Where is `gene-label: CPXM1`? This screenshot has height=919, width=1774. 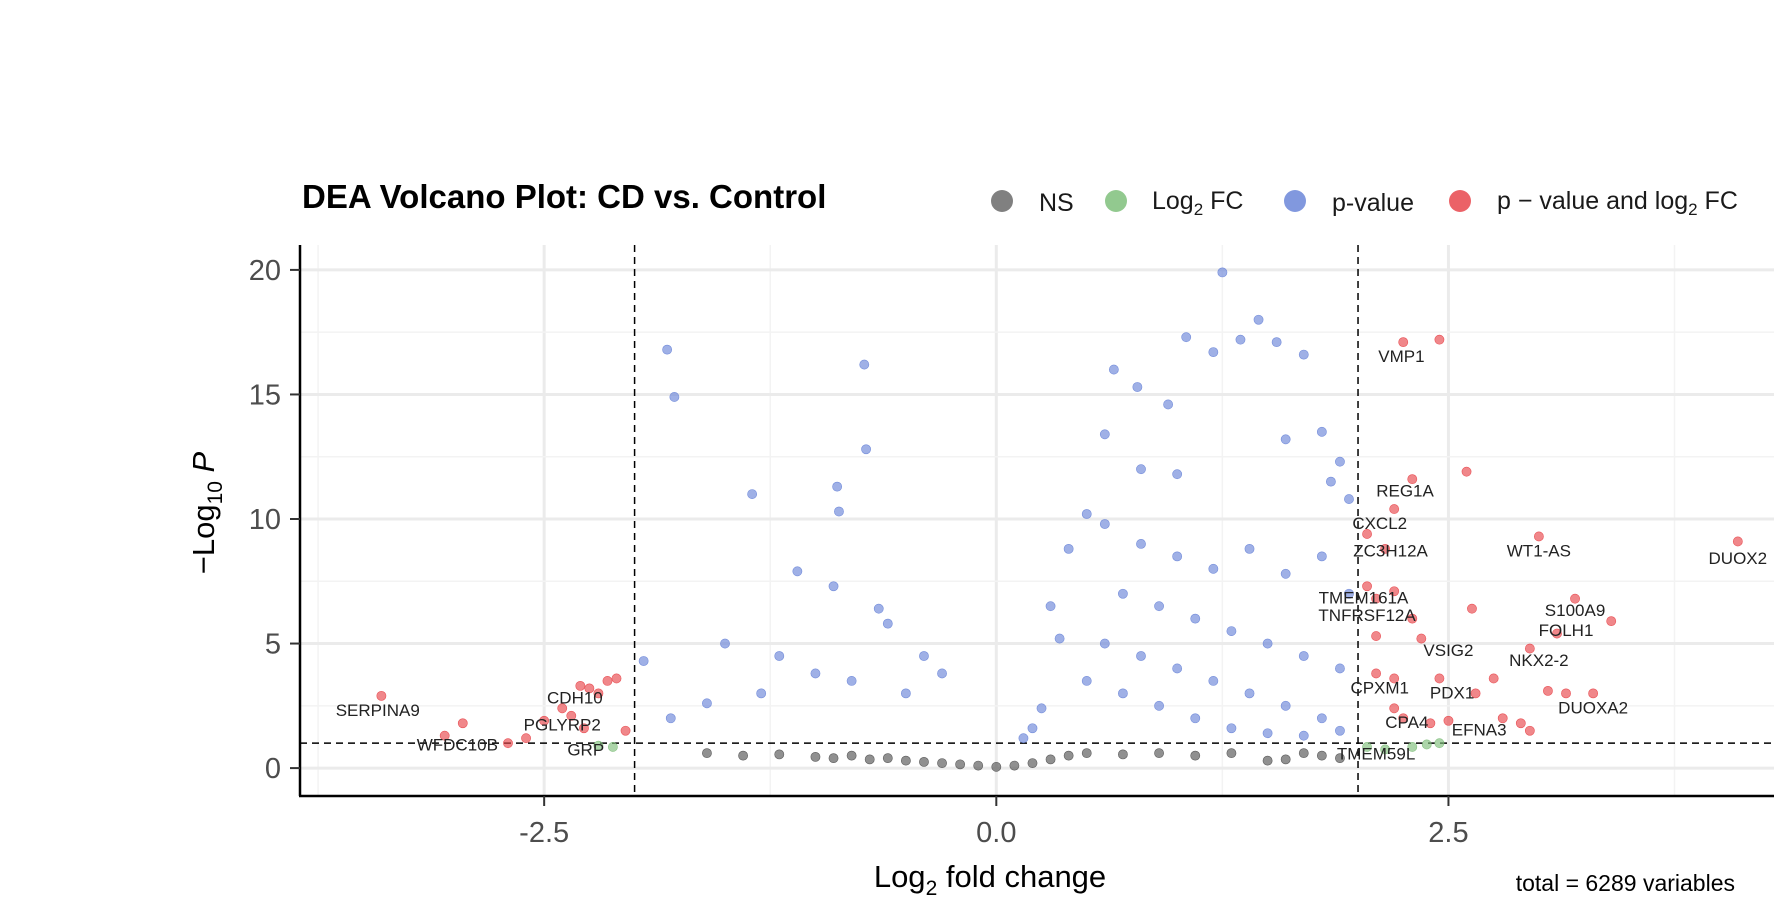 gene-label: CPXM1 is located at coordinates (1379, 687).